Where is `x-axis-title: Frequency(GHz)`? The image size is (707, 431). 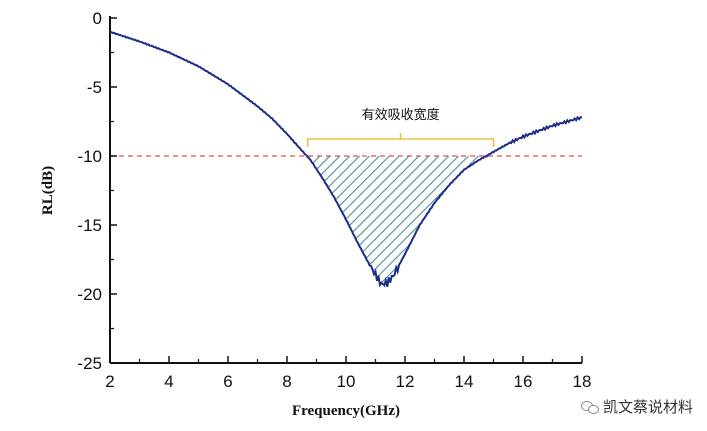 x-axis-title: Frequency(GHz) is located at coordinates (346, 411).